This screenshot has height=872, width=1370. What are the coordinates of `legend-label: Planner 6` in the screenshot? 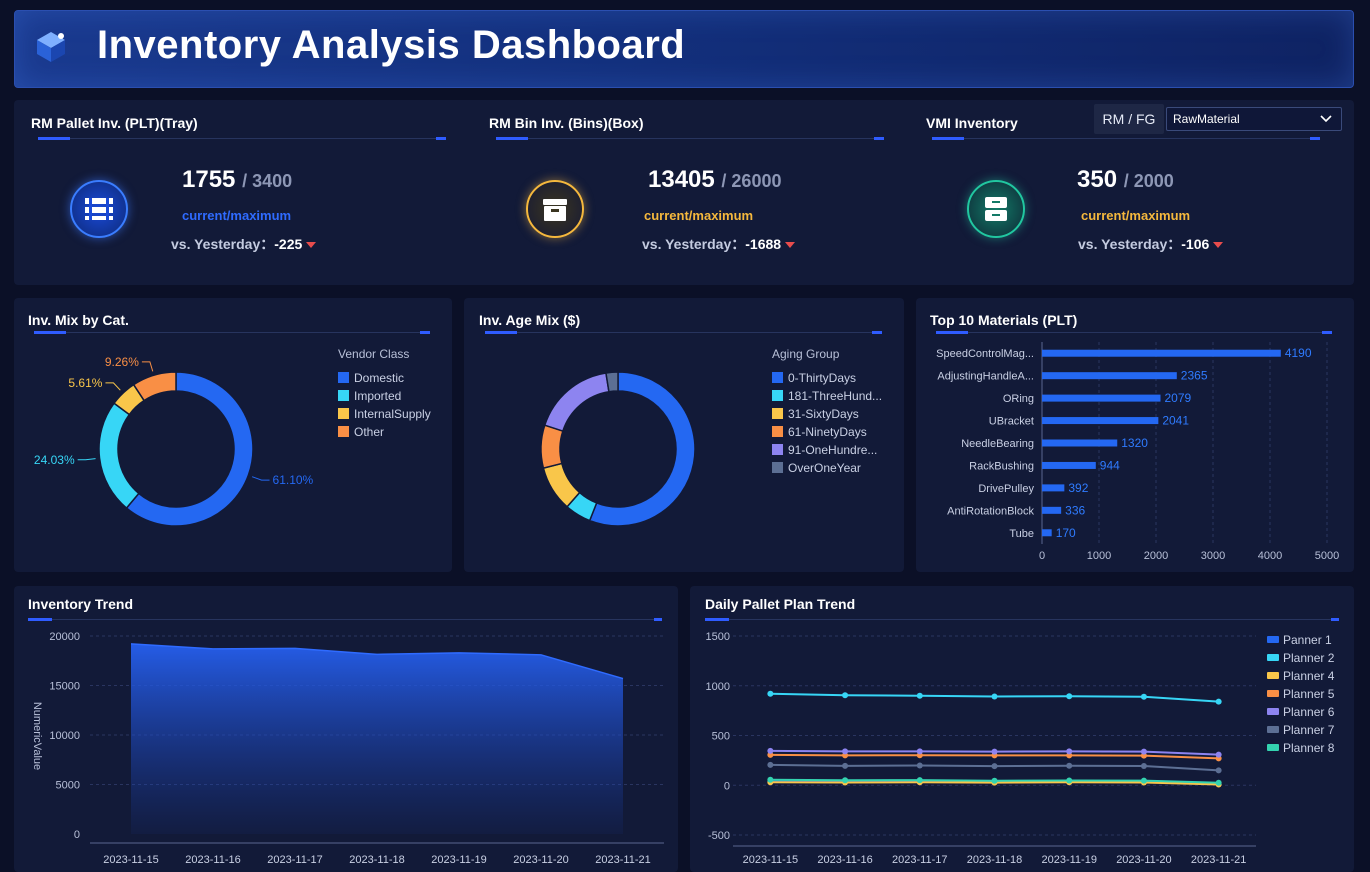 It's located at (1309, 712).